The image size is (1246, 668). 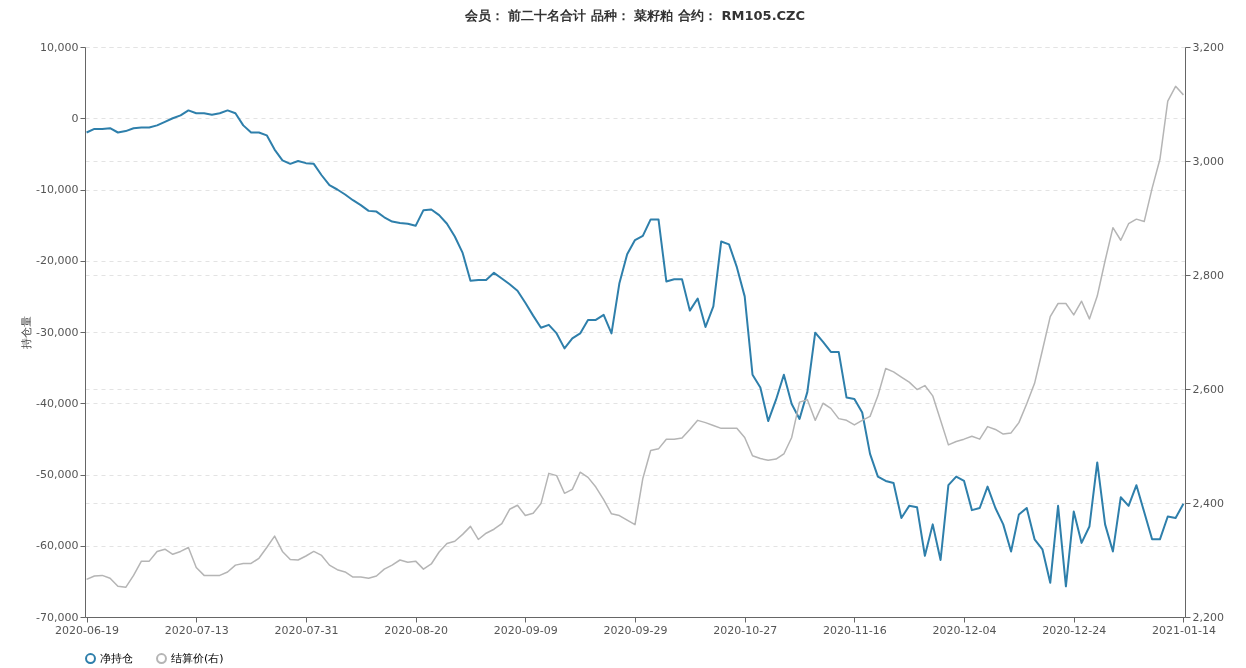 I want to click on x-tick-label: 2020-12-24, so click(x=1074, y=630).